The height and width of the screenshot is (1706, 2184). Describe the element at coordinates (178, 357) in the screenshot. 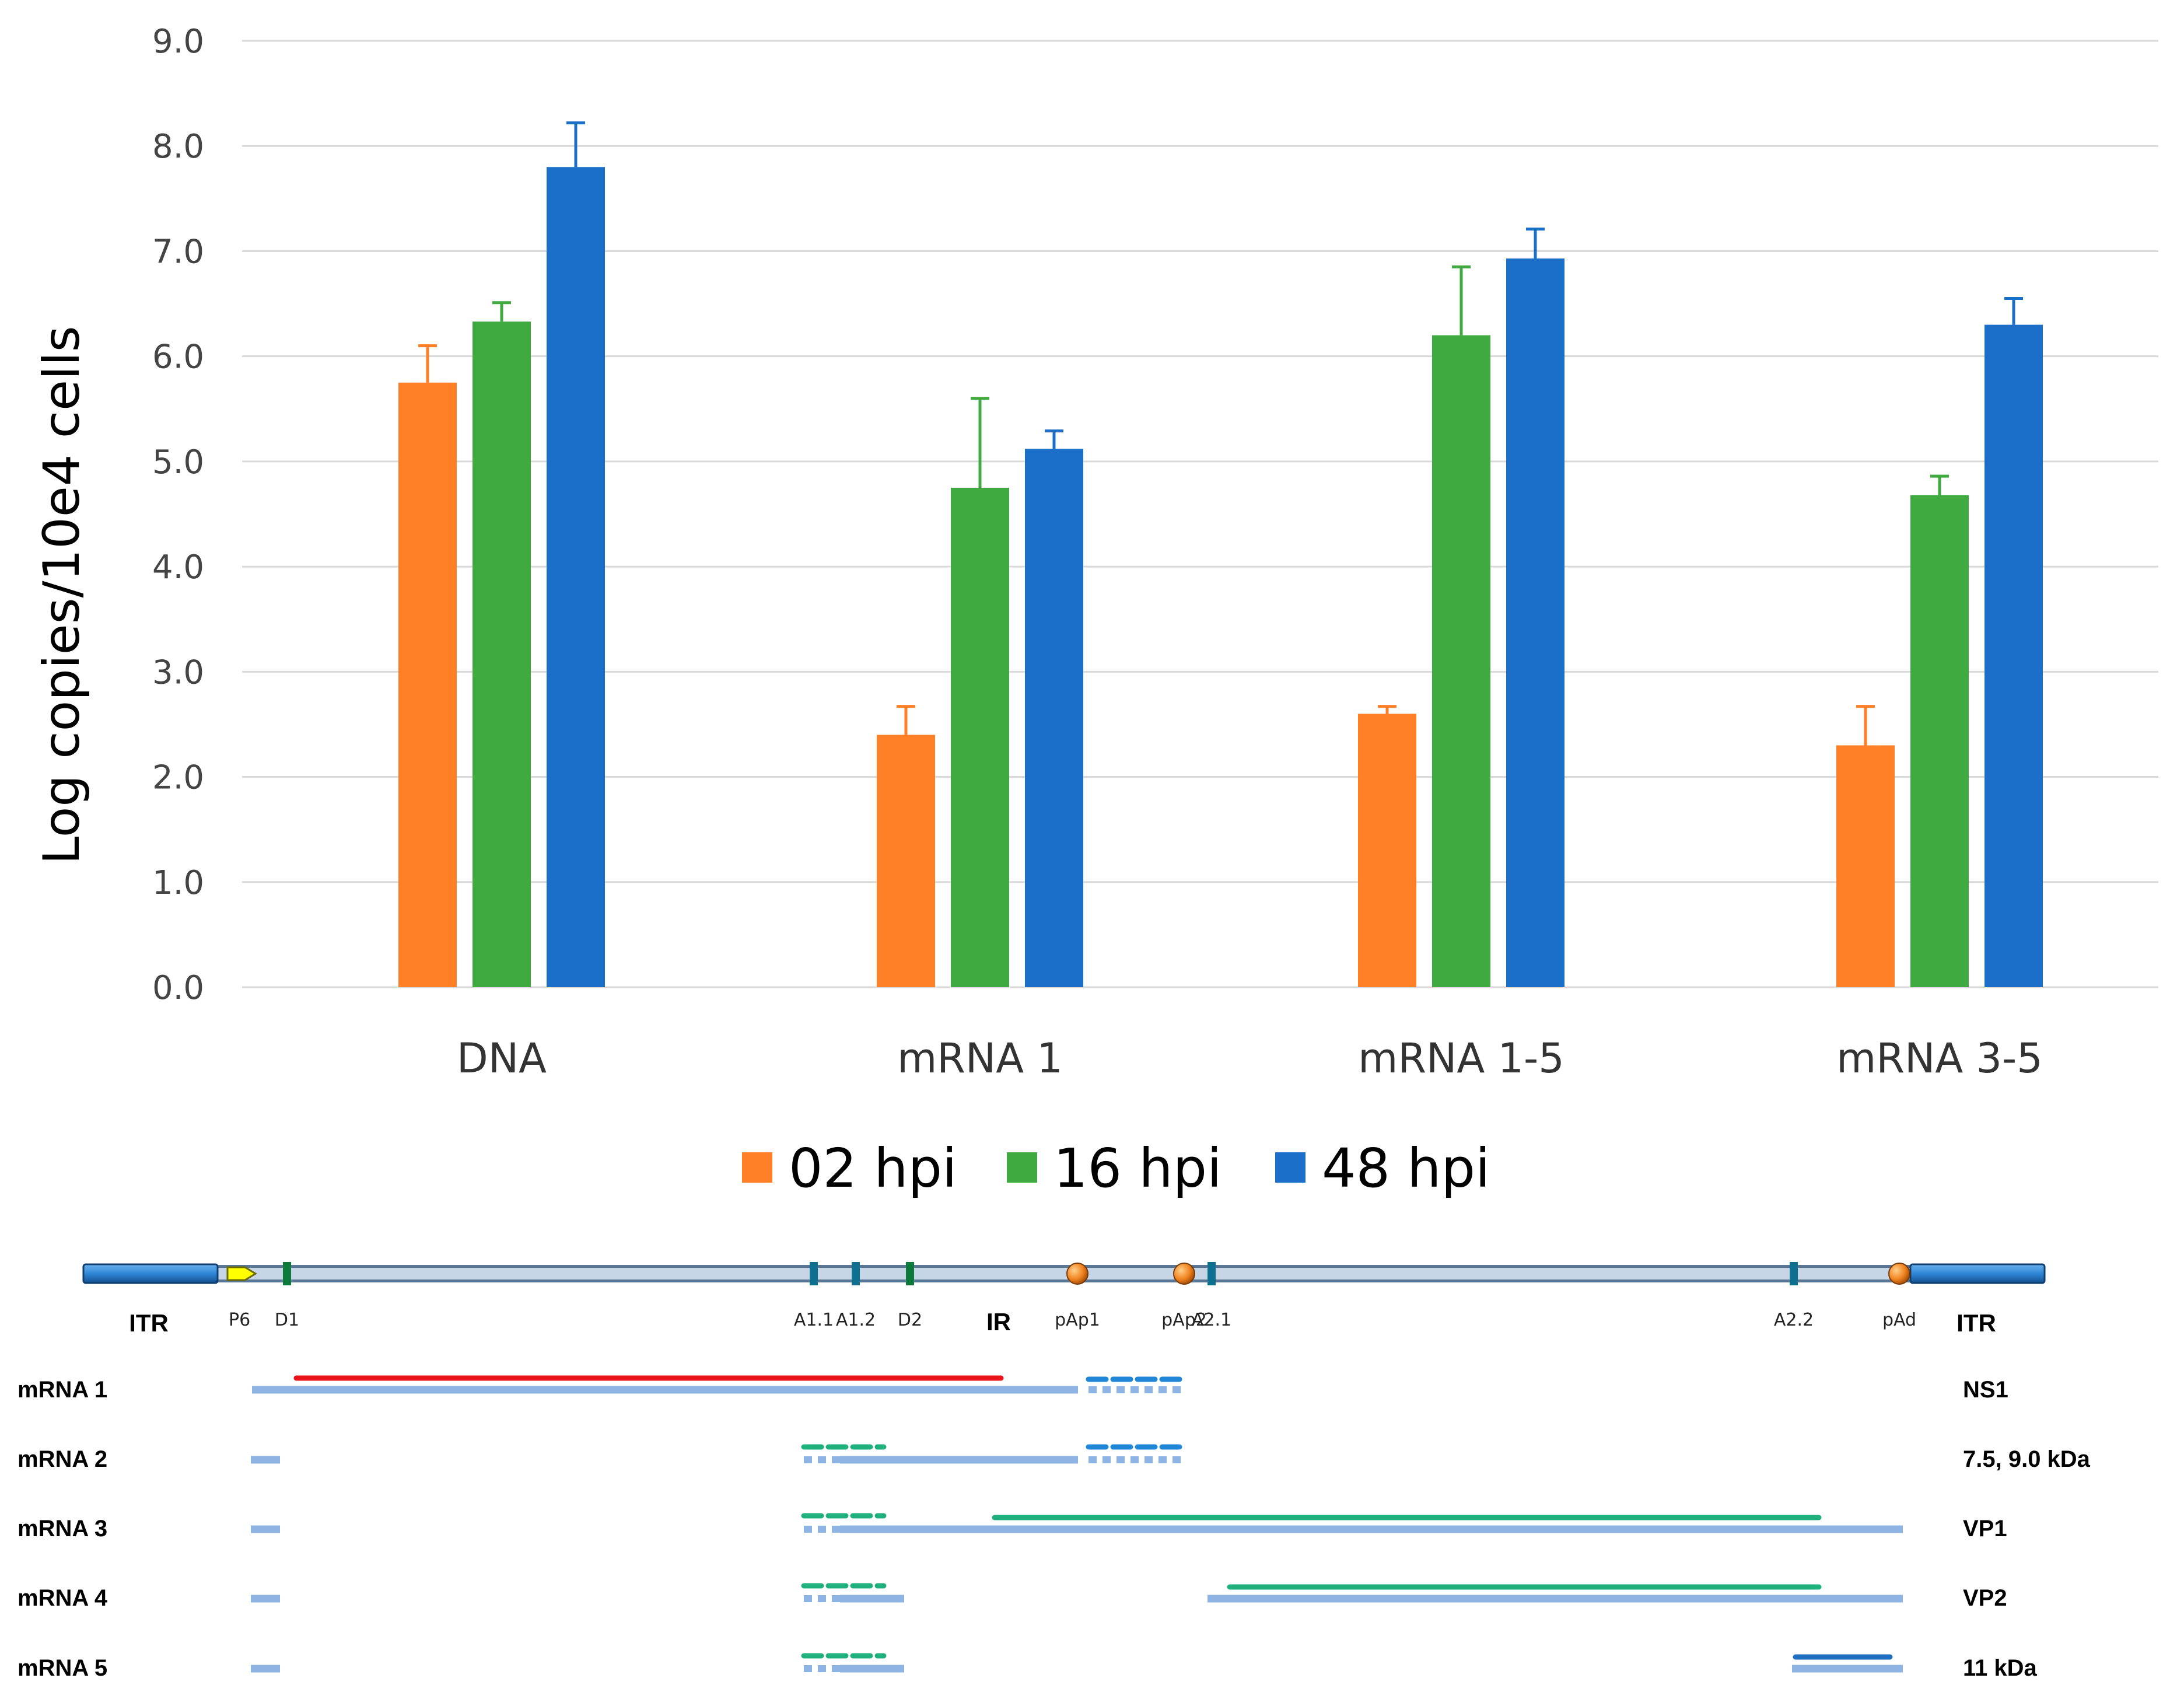

I see `y-tick-label: 6.0` at that location.